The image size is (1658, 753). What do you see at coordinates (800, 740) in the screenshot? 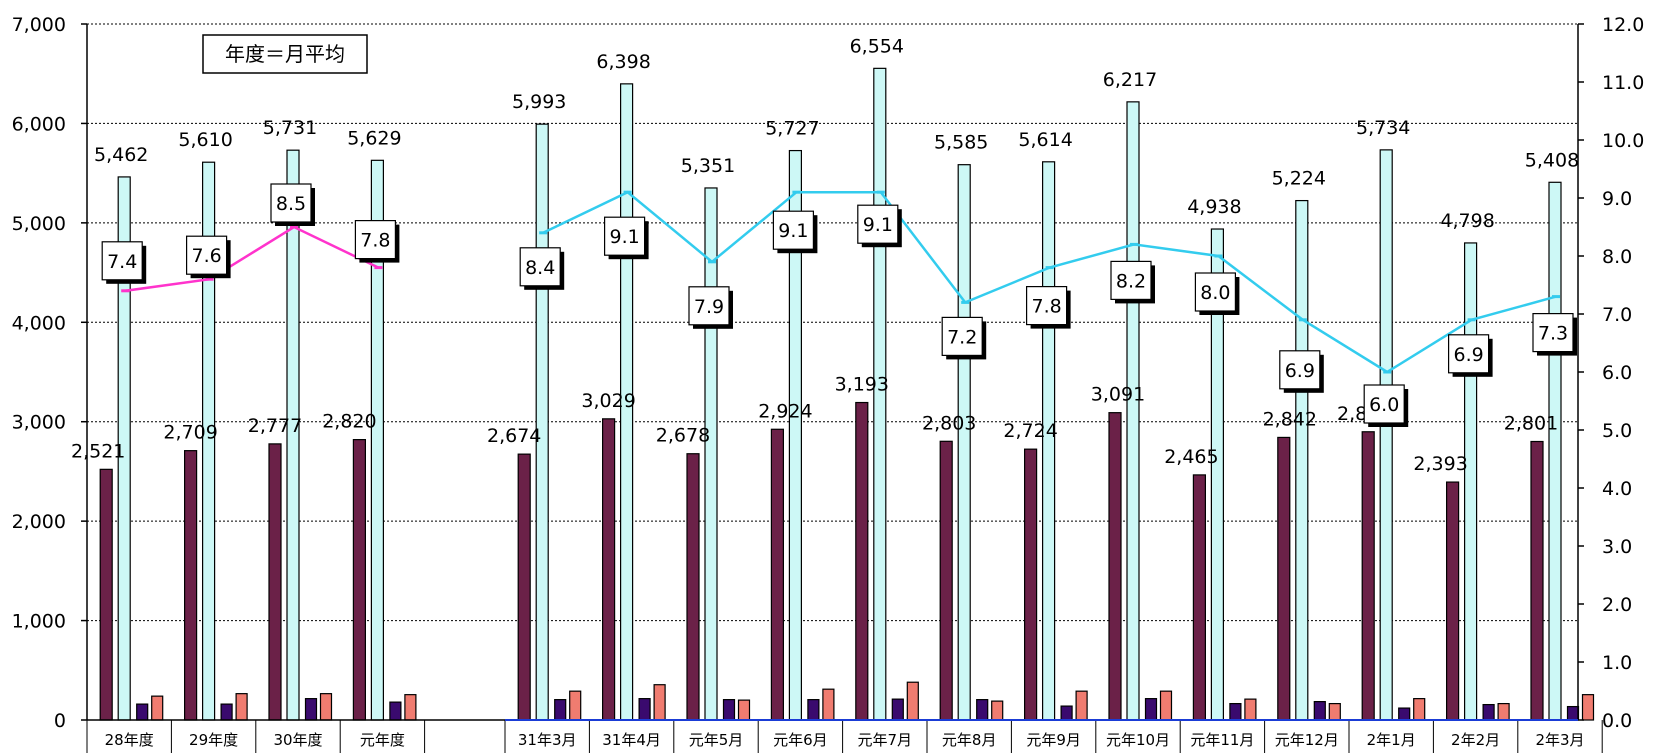
I see `x-tick-label: 元年6月` at bounding box center [800, 740].